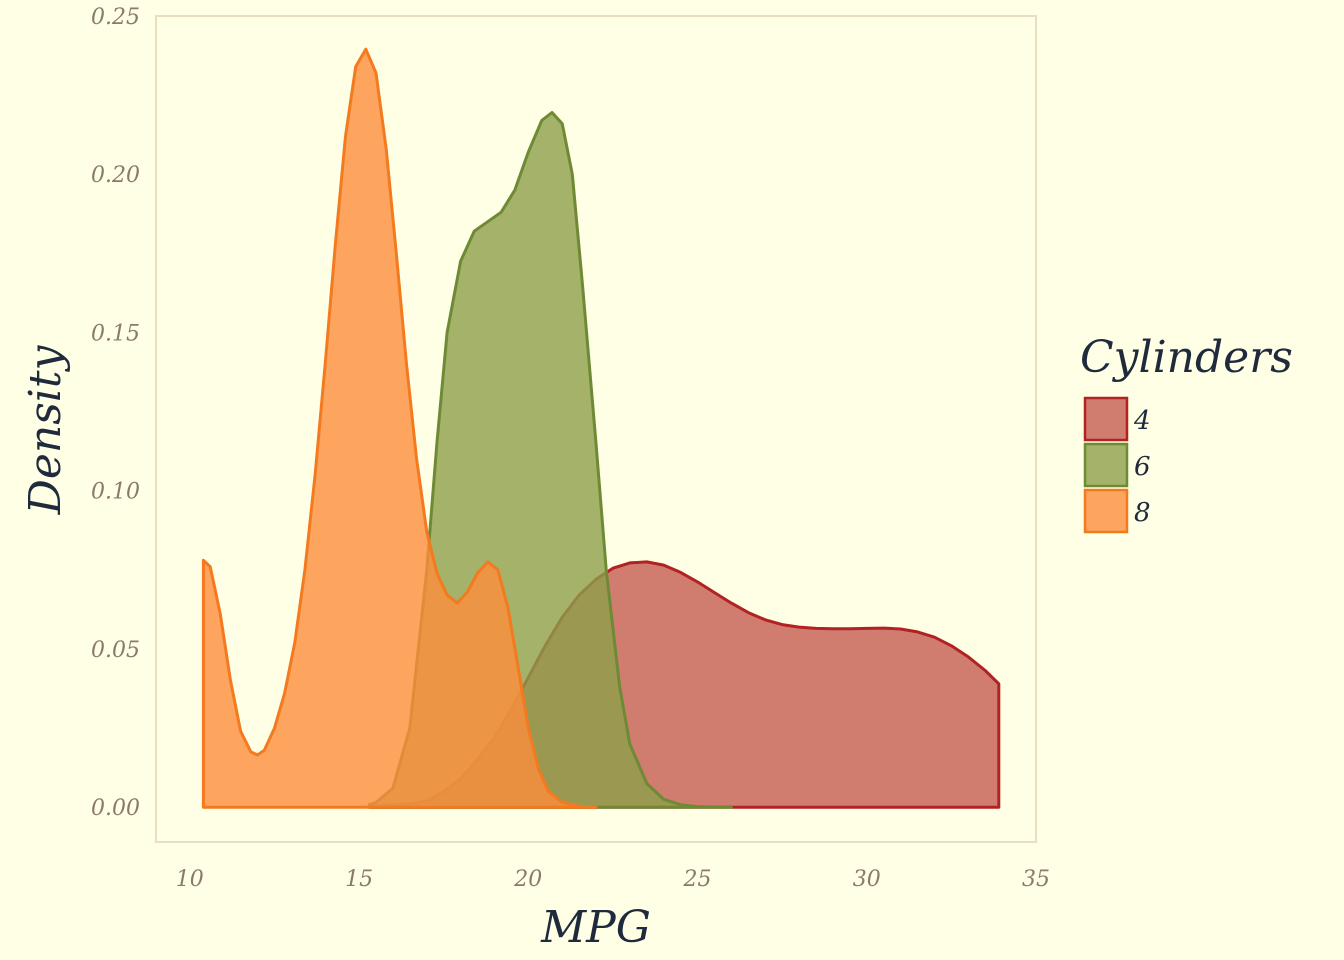 This screenshot has width=1344, height=960. Describe the element at coordinates (359, 879) in the screenshot. I see `x-tick-label: 15` at that location.